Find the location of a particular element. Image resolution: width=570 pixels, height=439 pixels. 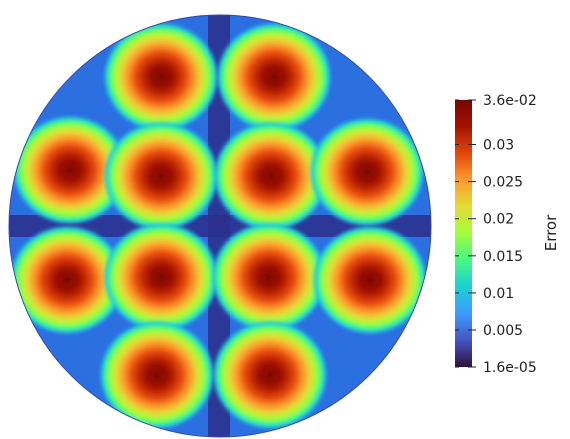

colorbar-tick-label: 0.015 is located at coordinates (503, 257).